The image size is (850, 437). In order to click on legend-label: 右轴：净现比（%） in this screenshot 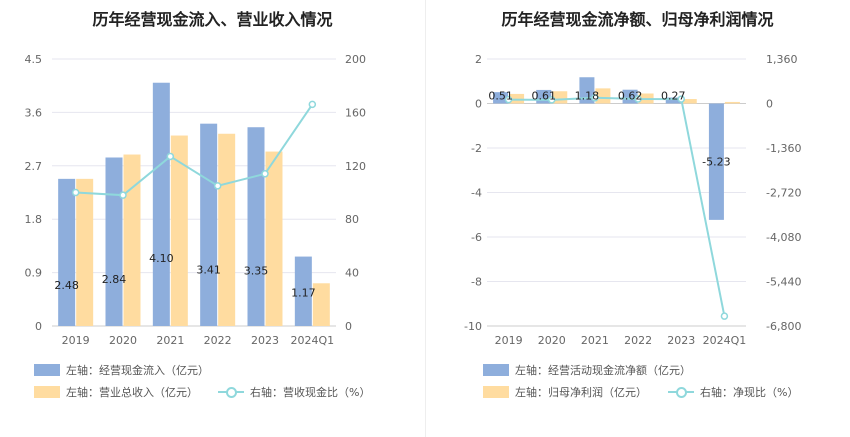, I will do `click(749, 392)`.